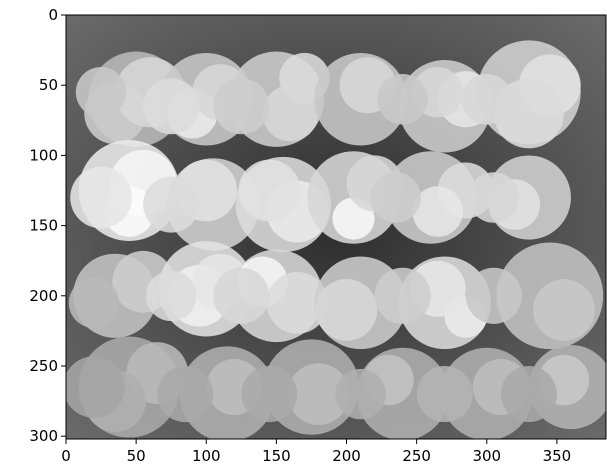  I want to click on x-axis-ticks: 0 50 100 150 200 250 300 350, so click(316, 452).